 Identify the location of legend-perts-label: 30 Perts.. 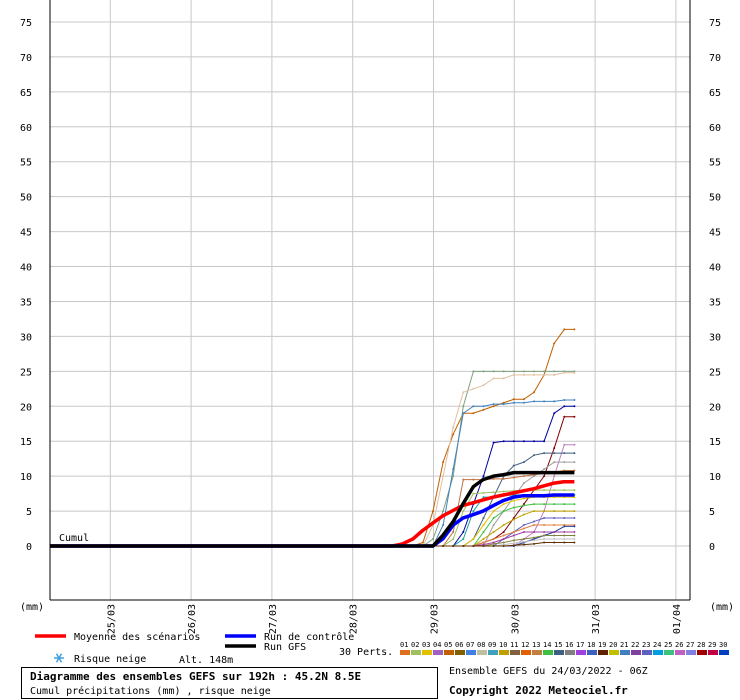
(366, 652).